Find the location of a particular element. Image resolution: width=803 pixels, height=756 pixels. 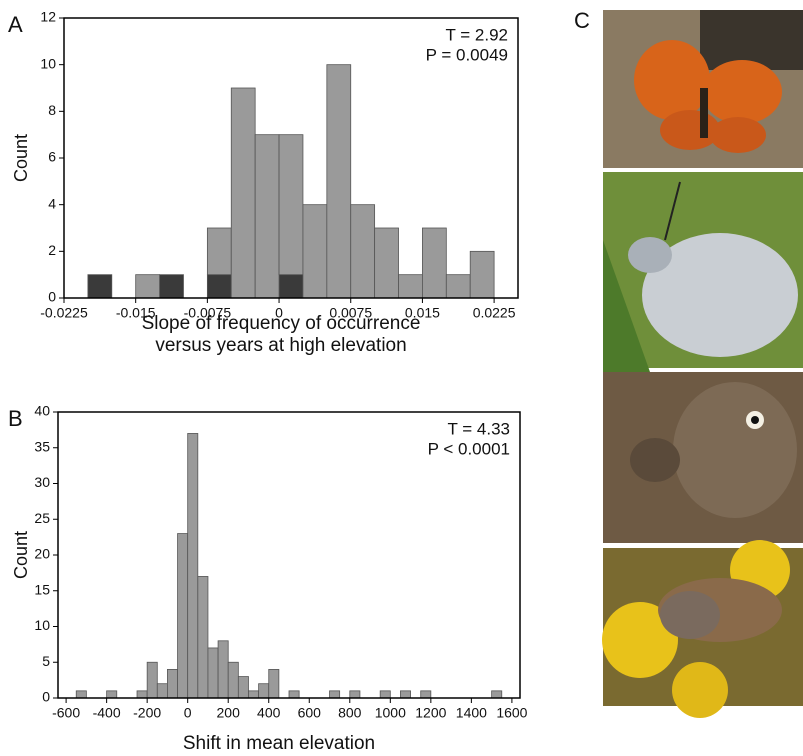

x-tick-label: -600 is located at coordinates (66, 713).